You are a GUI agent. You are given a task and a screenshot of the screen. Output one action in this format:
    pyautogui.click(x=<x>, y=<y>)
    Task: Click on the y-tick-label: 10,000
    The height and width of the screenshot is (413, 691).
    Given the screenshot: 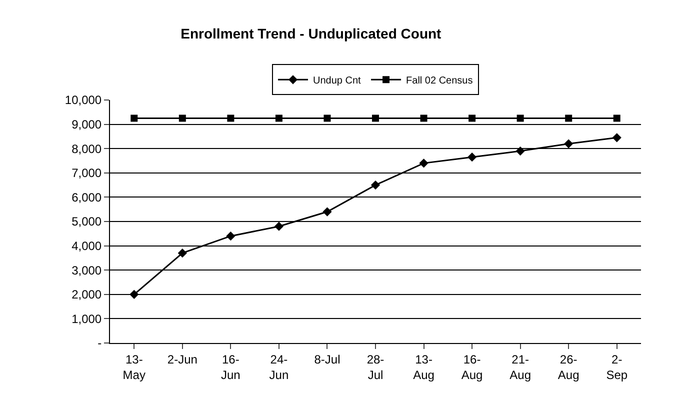 What is the action you would take?
    pyautogui.click(x=83, y=100)
    